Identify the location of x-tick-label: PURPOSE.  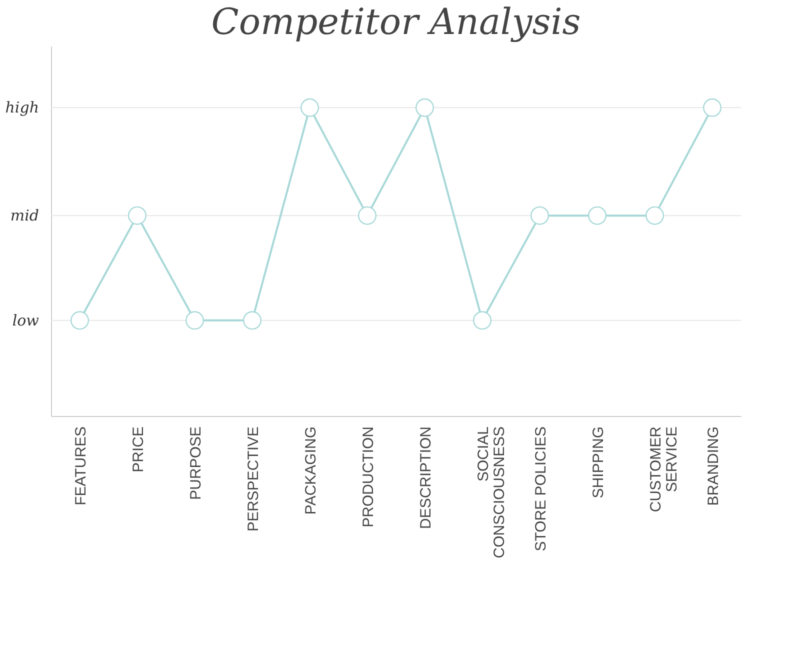
(195, 463).